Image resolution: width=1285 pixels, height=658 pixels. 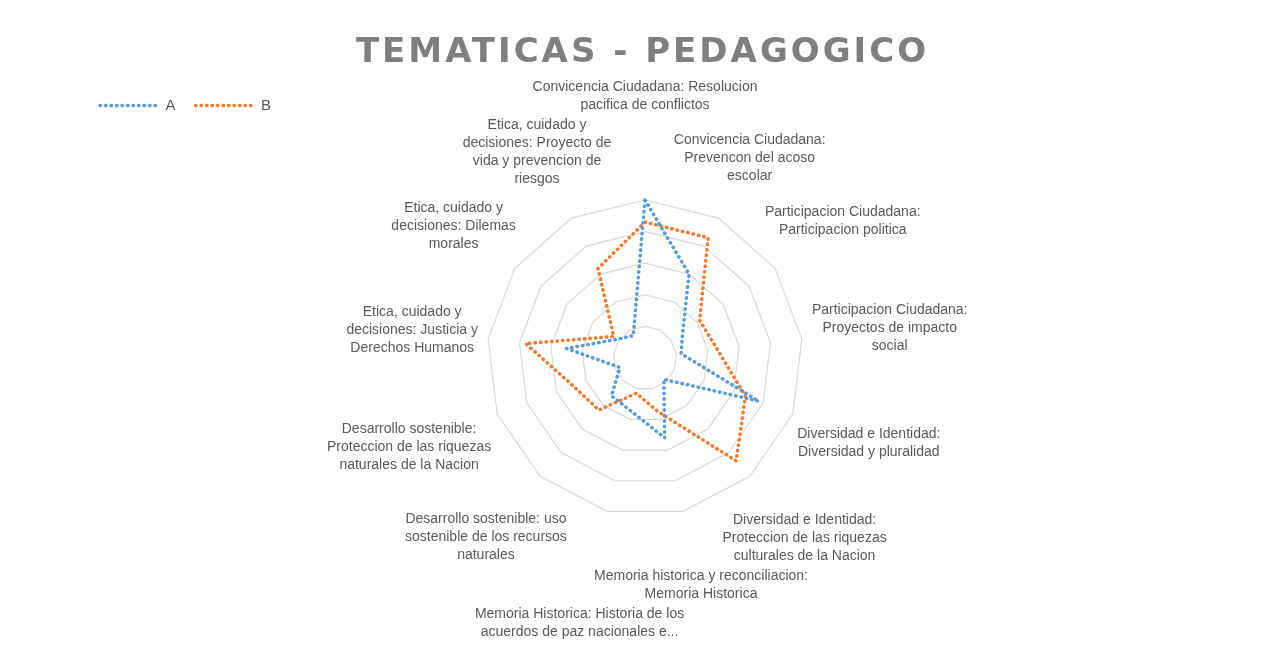 What do you see at coordinates (642, 50) in the screenshot?
I see `chart-title: TEMATICAS - PEDAGOGICO` at bounding box center [642, 50].